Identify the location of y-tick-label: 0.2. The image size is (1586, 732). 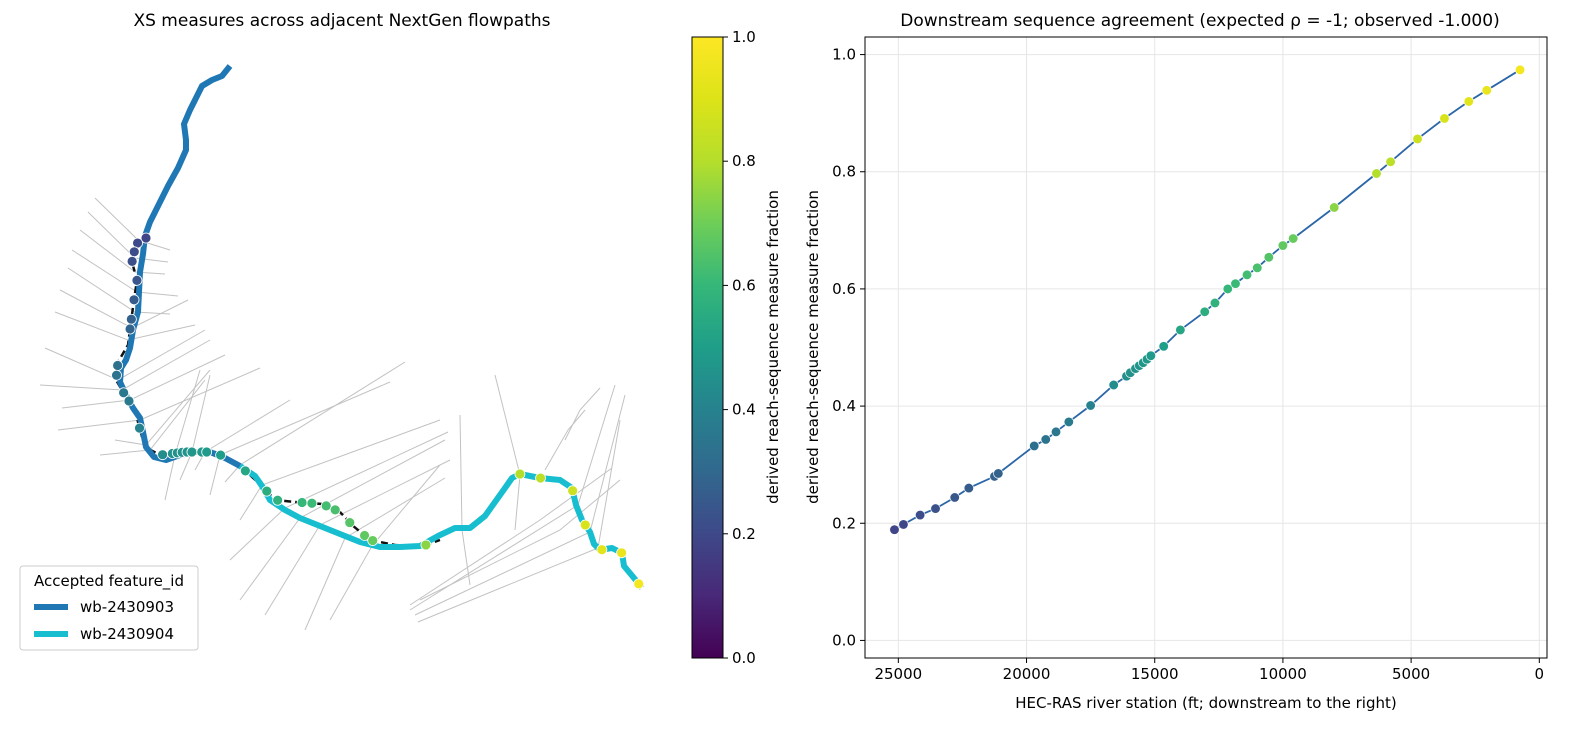
(844, 523).